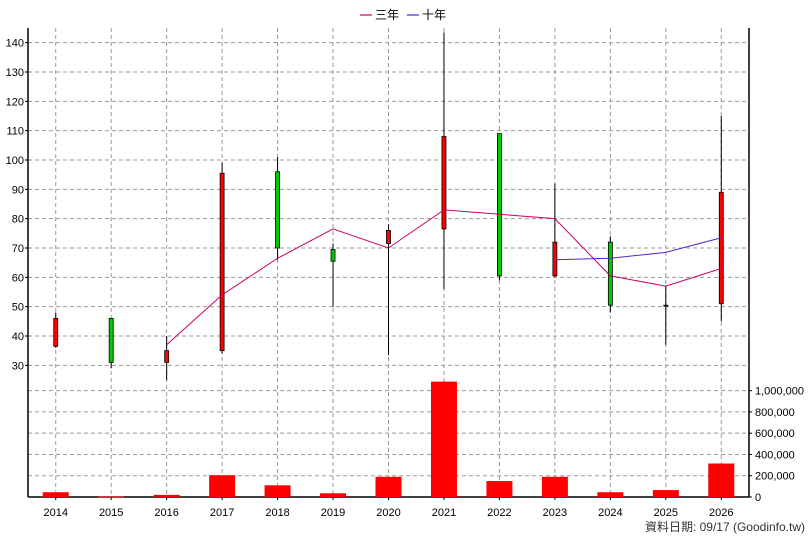 The height and width of the screenshot is (540, 808). I want to click on price-tick-label: 120, so click(15, 102).